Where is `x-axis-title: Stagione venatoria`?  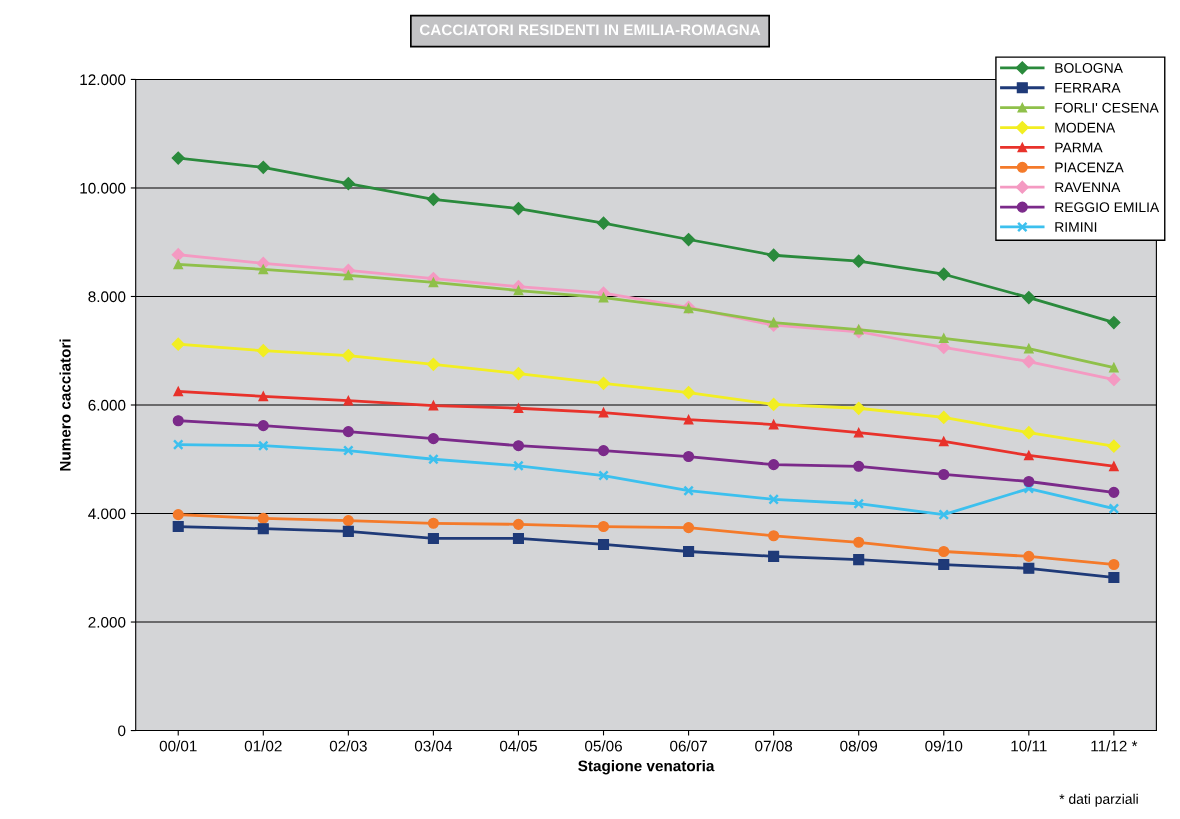
x-axis-title: Stagione venatoria is located at coordinates (646, 767).